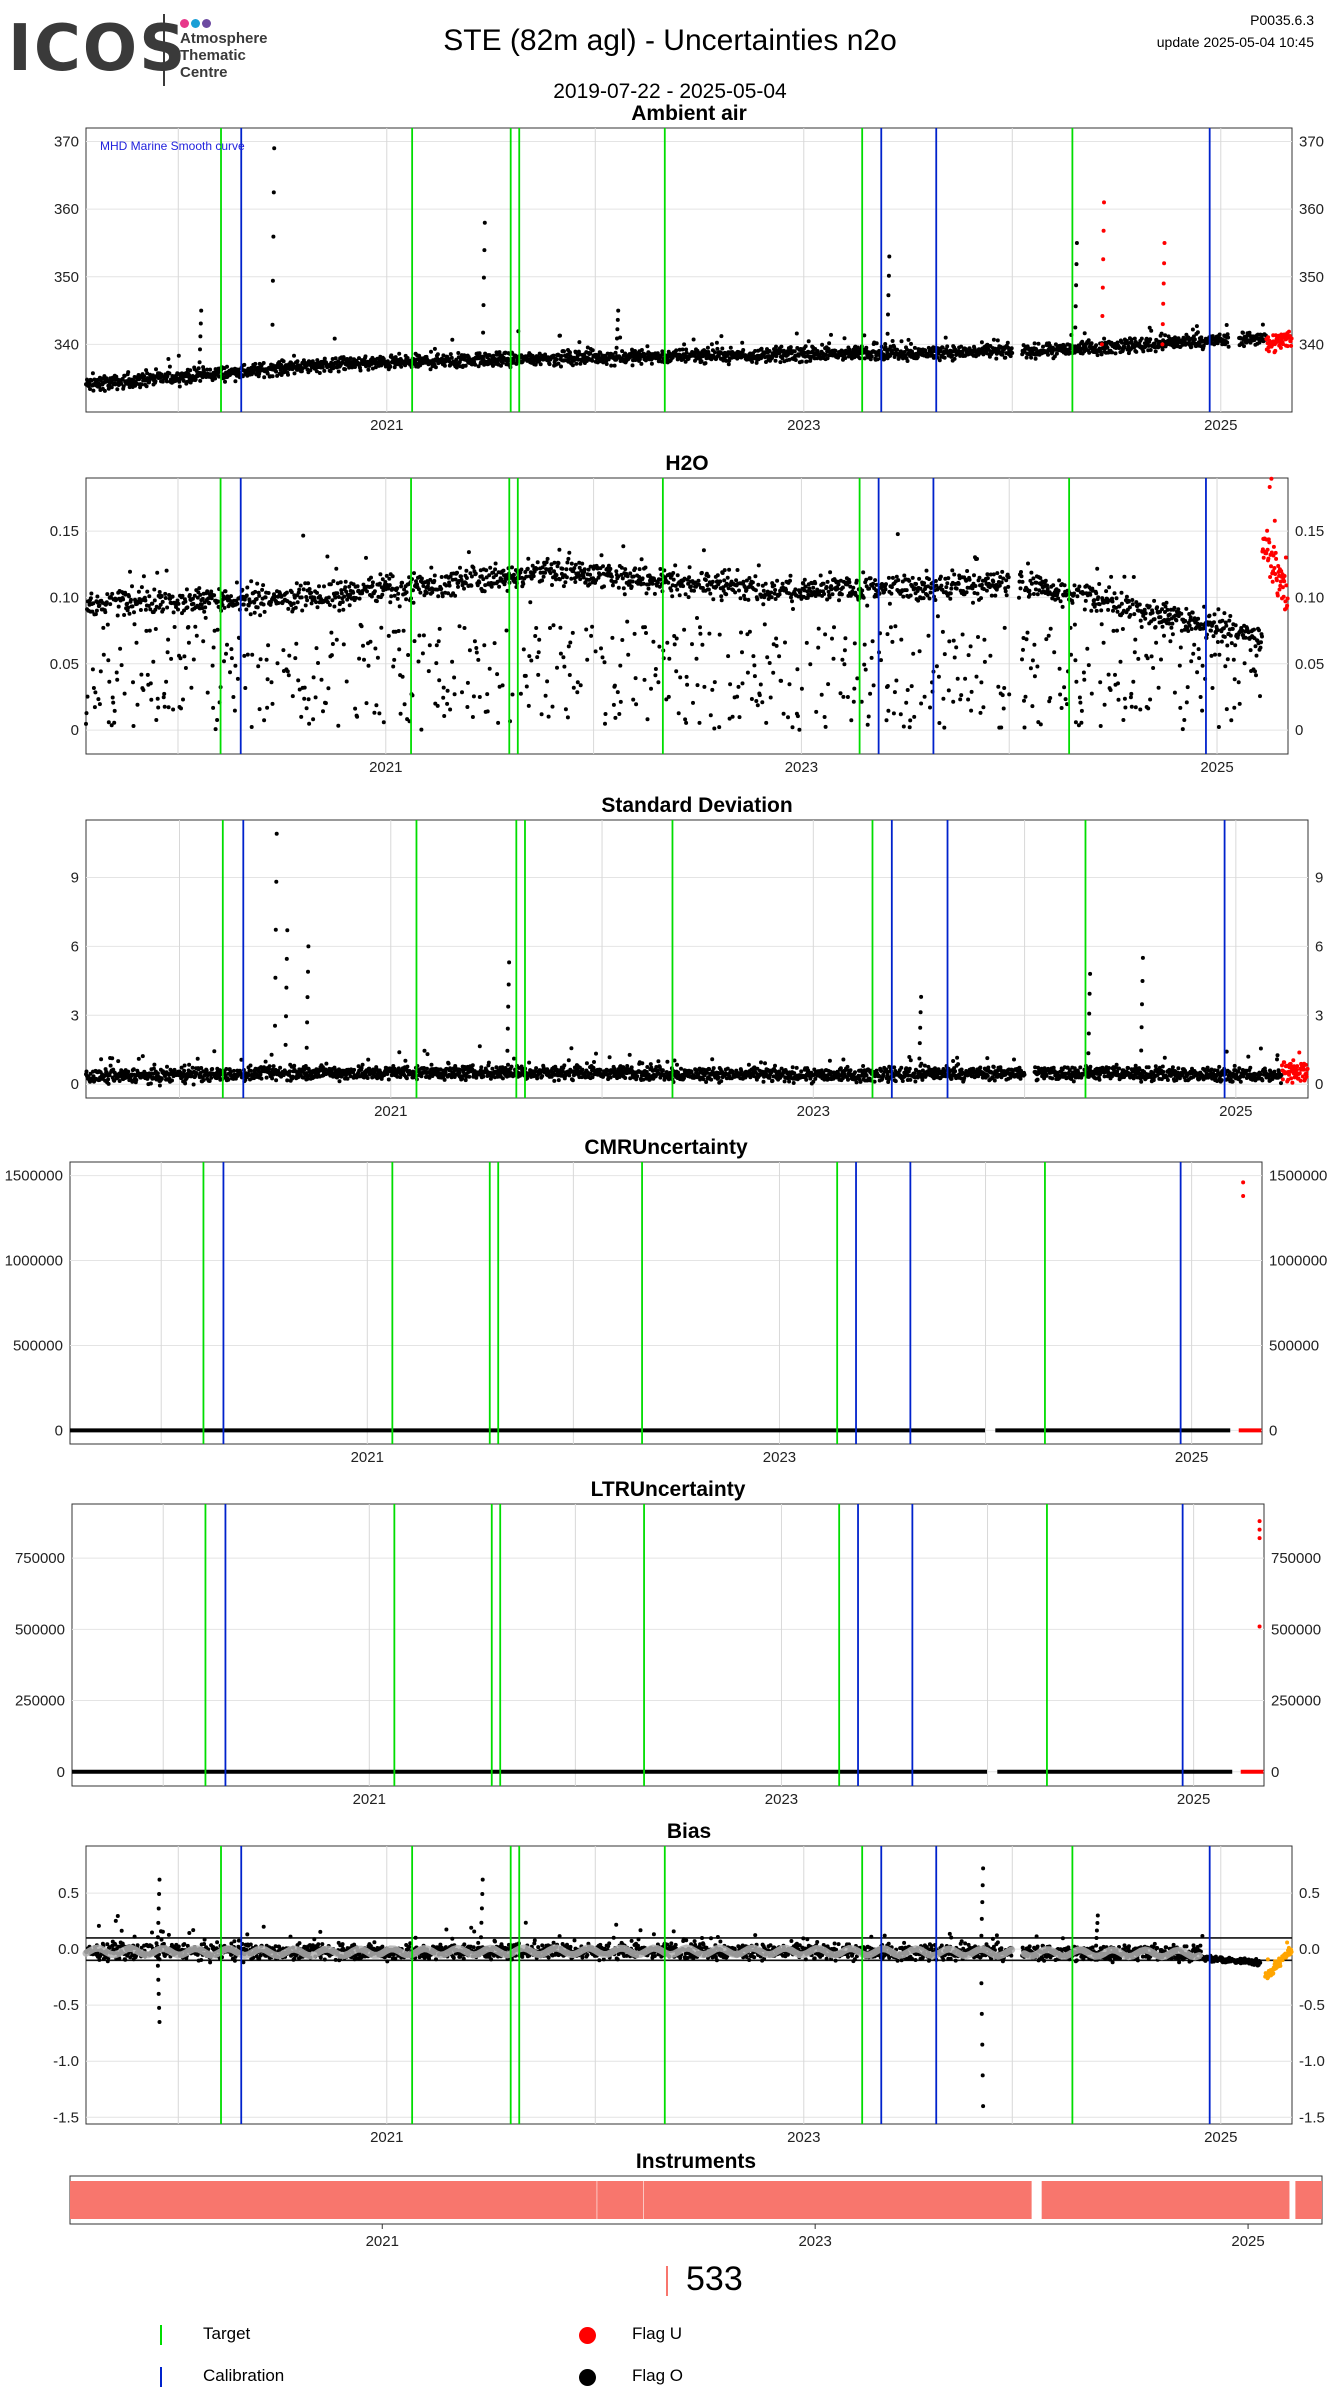  Describe the element at coordinates (172, 146) in the screenshot. I see `chart-annotation: MHD Marine Smooth curve` at that location.